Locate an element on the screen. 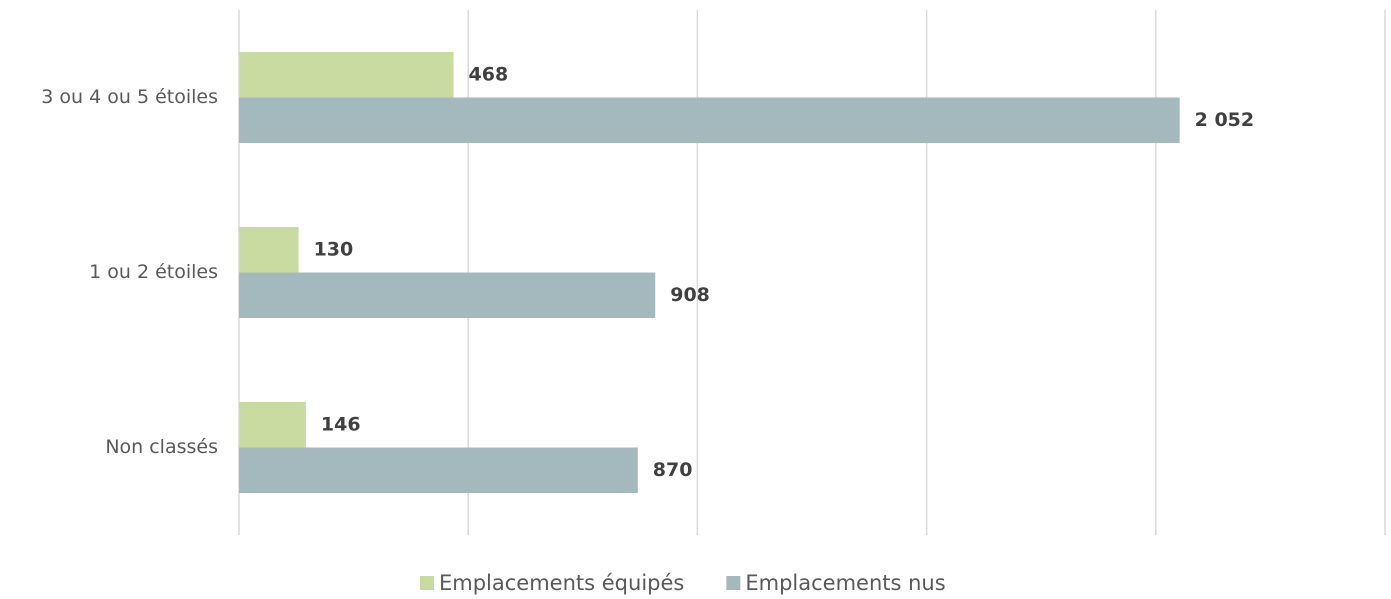 This screenshot has width=1391, height=599. value-label: 908 is located at coordinates (690, 295).